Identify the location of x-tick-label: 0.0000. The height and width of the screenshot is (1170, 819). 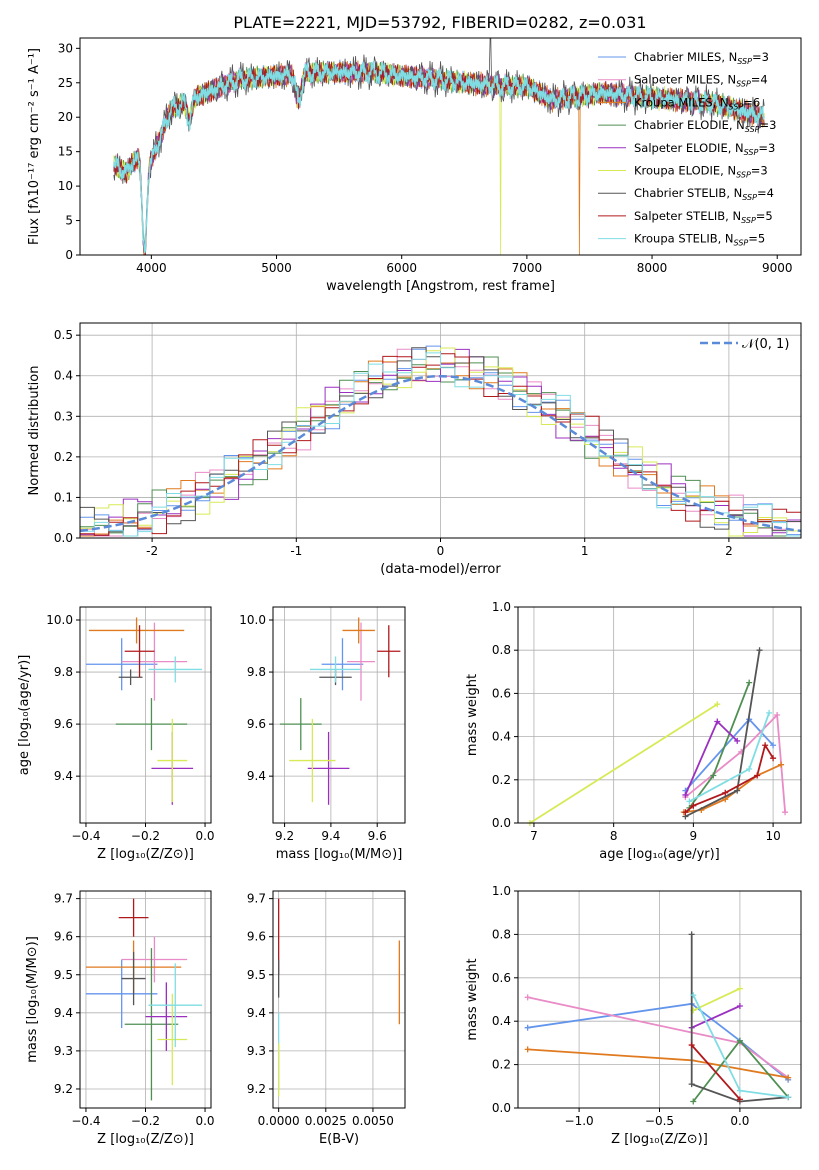
(279, 1121).